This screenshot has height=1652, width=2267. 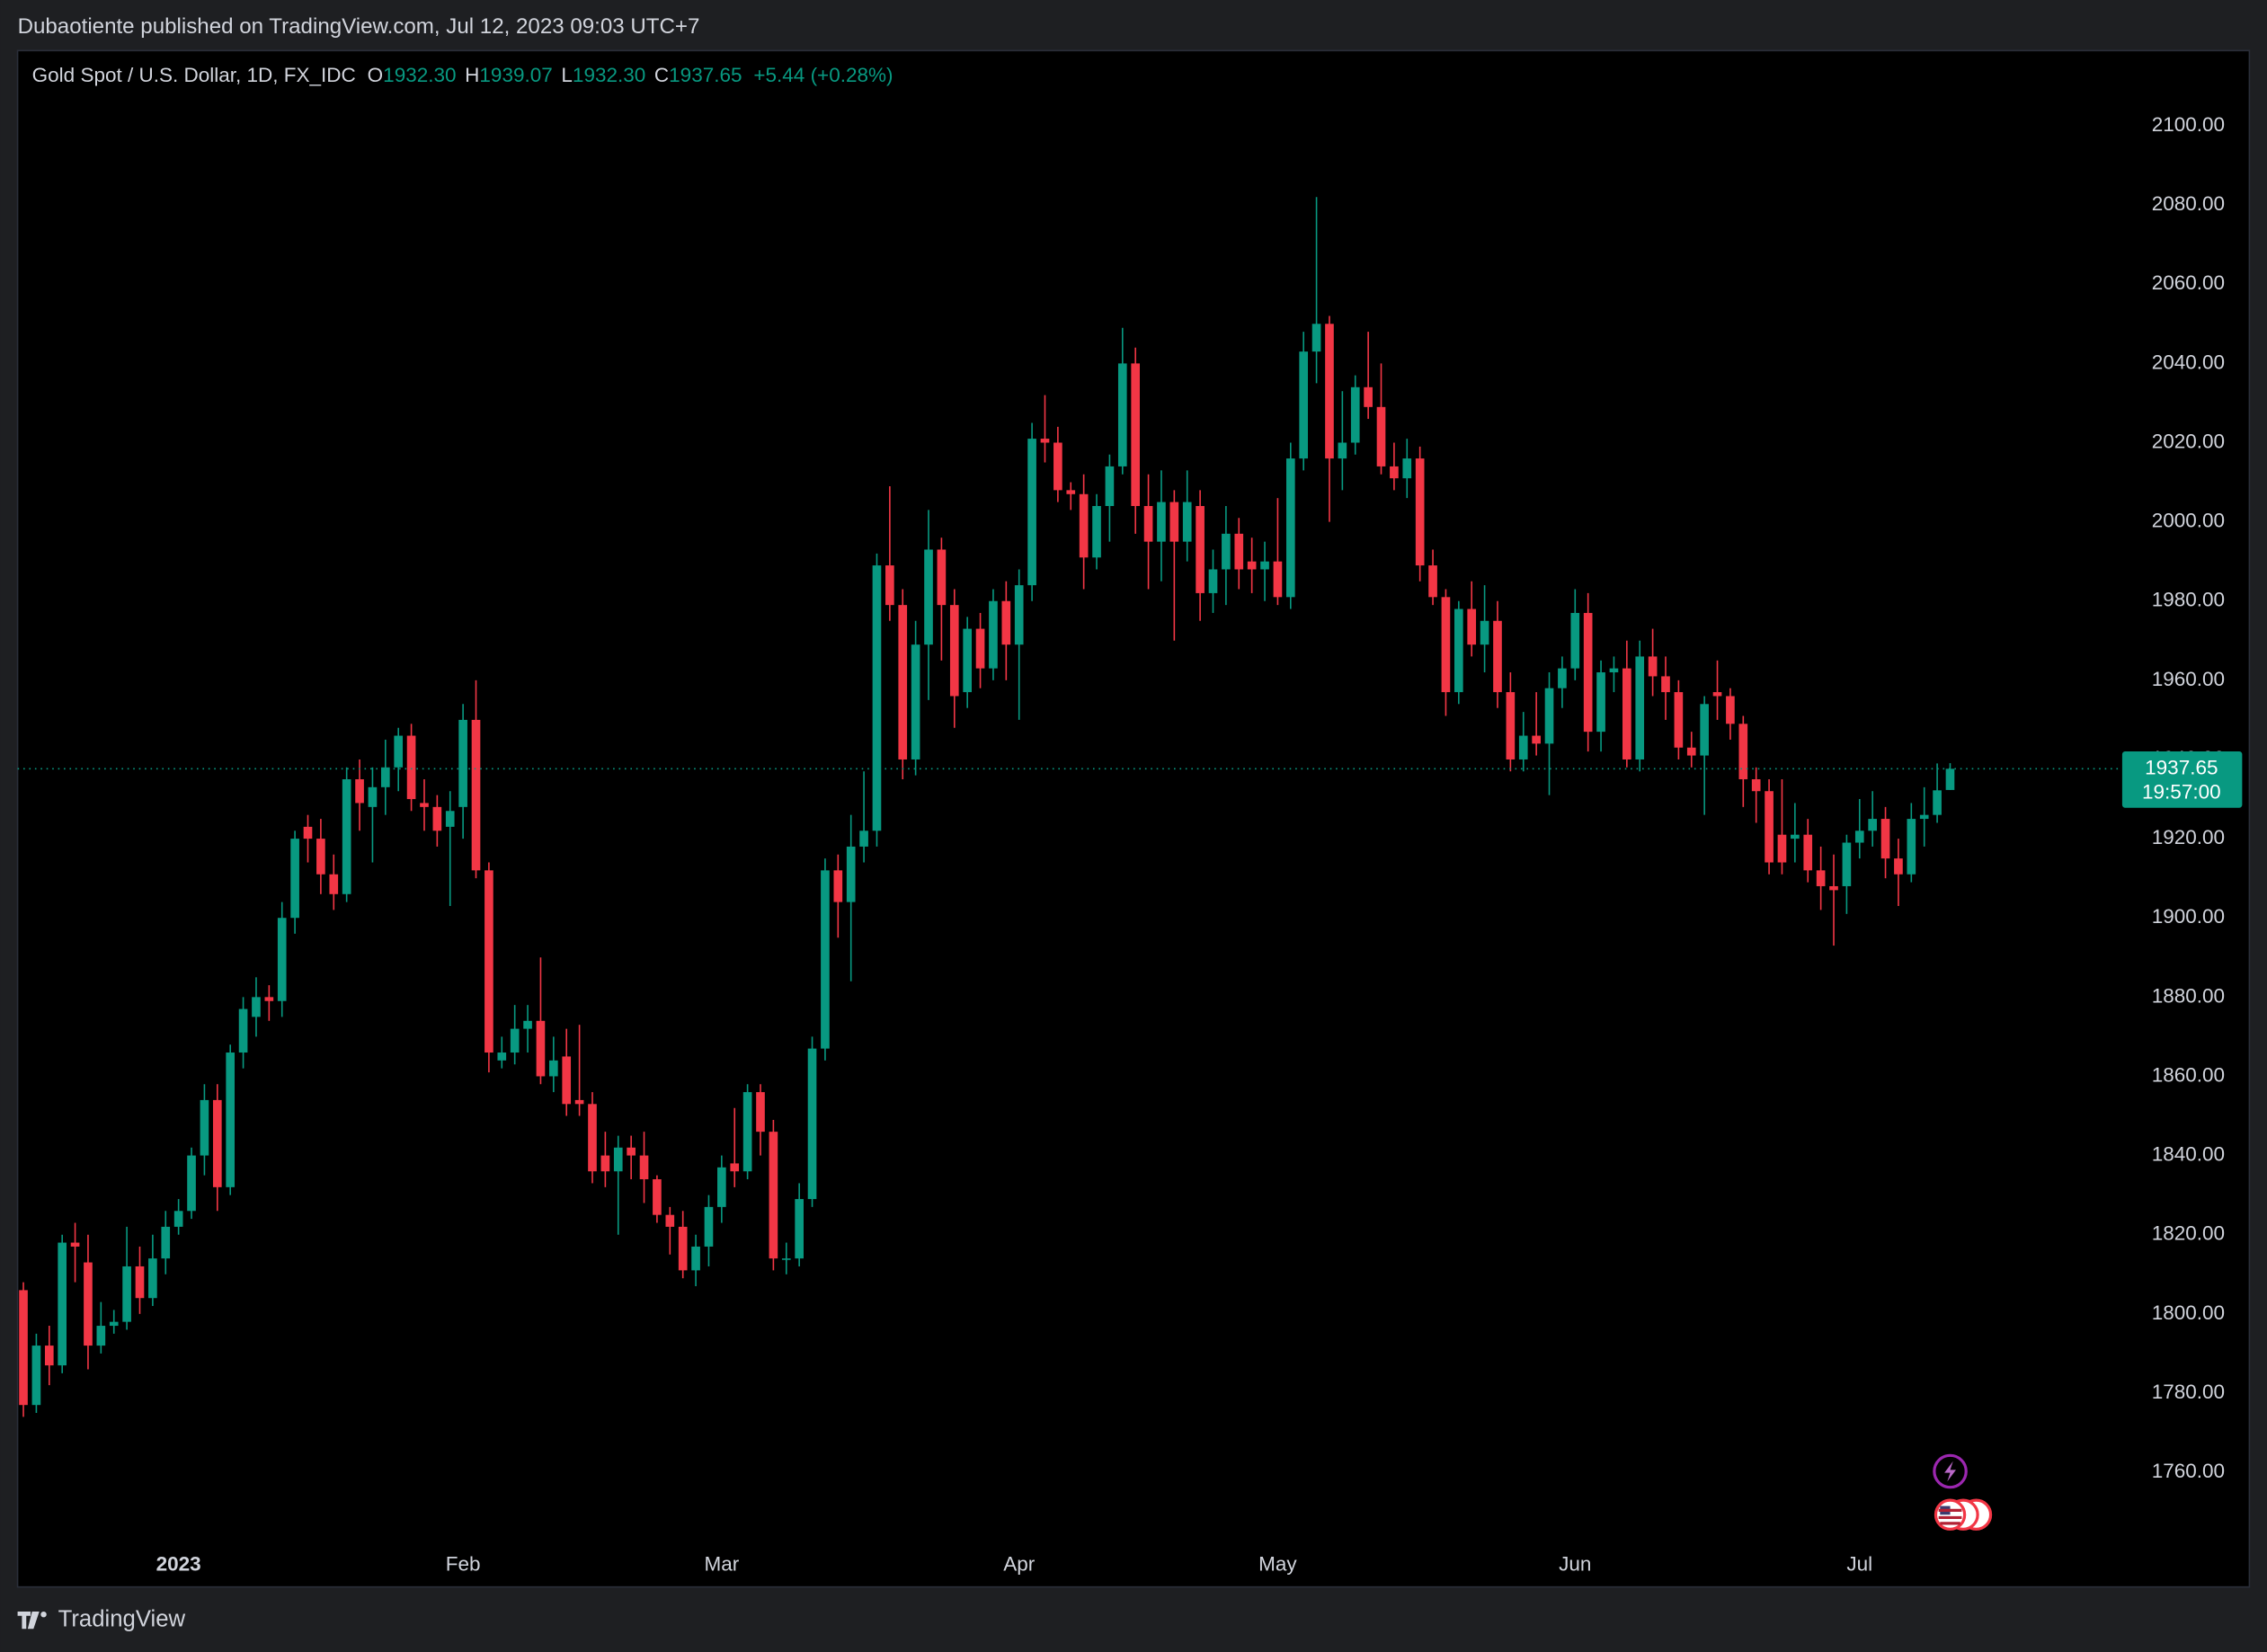 What do you see at coordinates (1575, 1563) in the screenshot?
I see `x-tick-label: Jun` at bounding box center [1575, 1563].